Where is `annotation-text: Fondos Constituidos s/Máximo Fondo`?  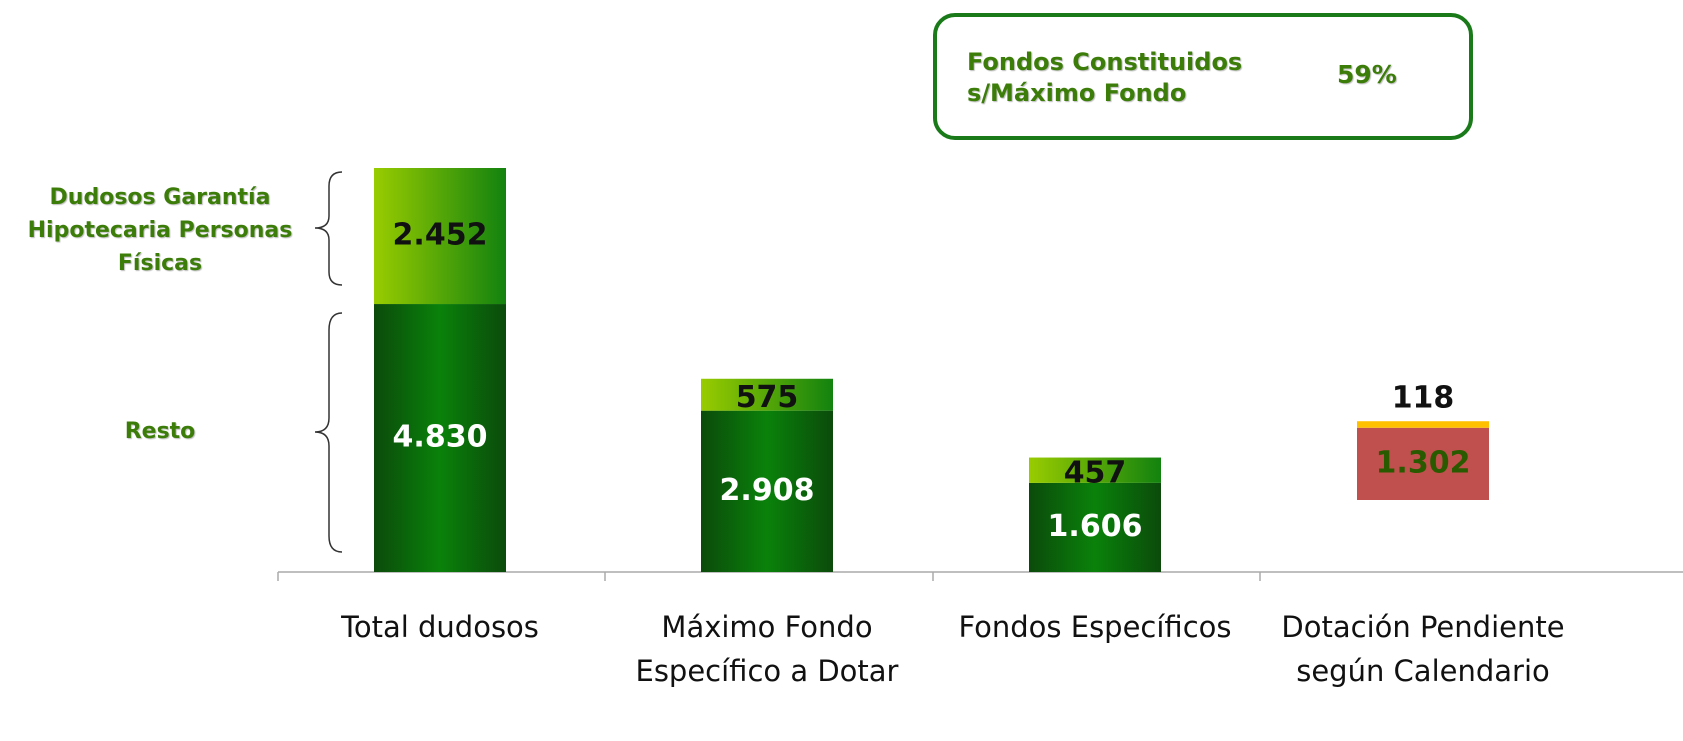
annotation-text: Fondos Constituidos s/Máximo Fondo is located at coordinates (1104, 78).